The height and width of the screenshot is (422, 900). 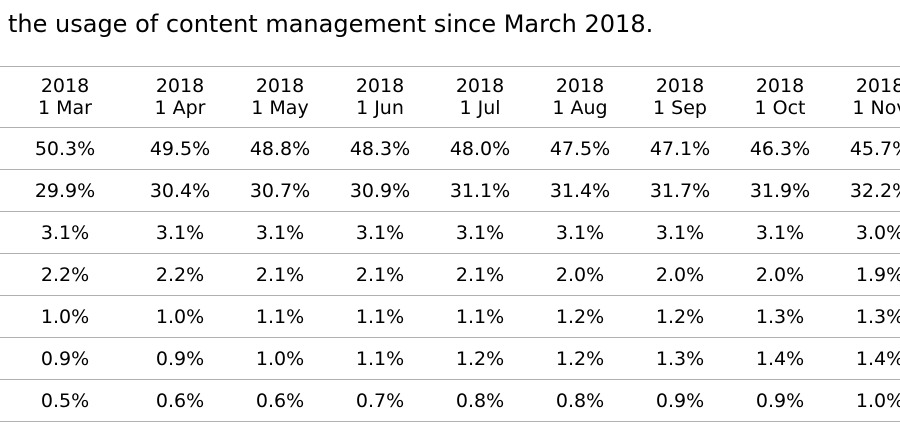 I want to click on table-cell: 0.7%, so click(x=380, y=400).